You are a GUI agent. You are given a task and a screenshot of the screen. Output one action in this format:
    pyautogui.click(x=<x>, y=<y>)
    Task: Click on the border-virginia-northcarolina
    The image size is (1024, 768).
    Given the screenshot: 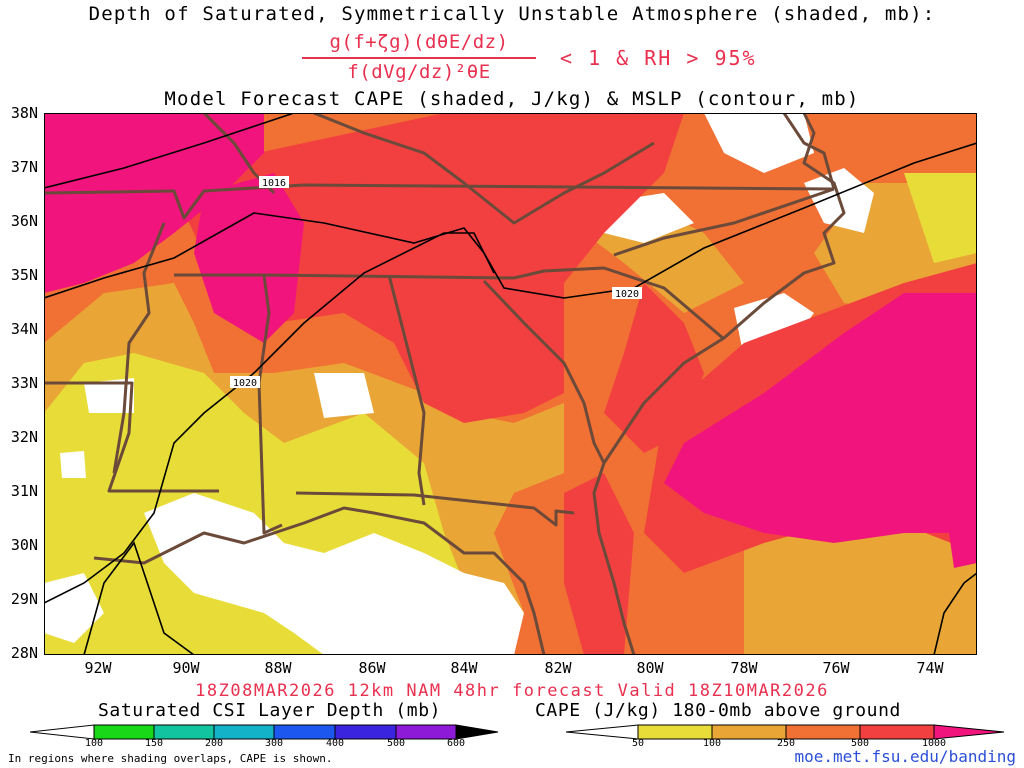 What is the action you would take?
    pyautogui.click(x=724, y=222)
    